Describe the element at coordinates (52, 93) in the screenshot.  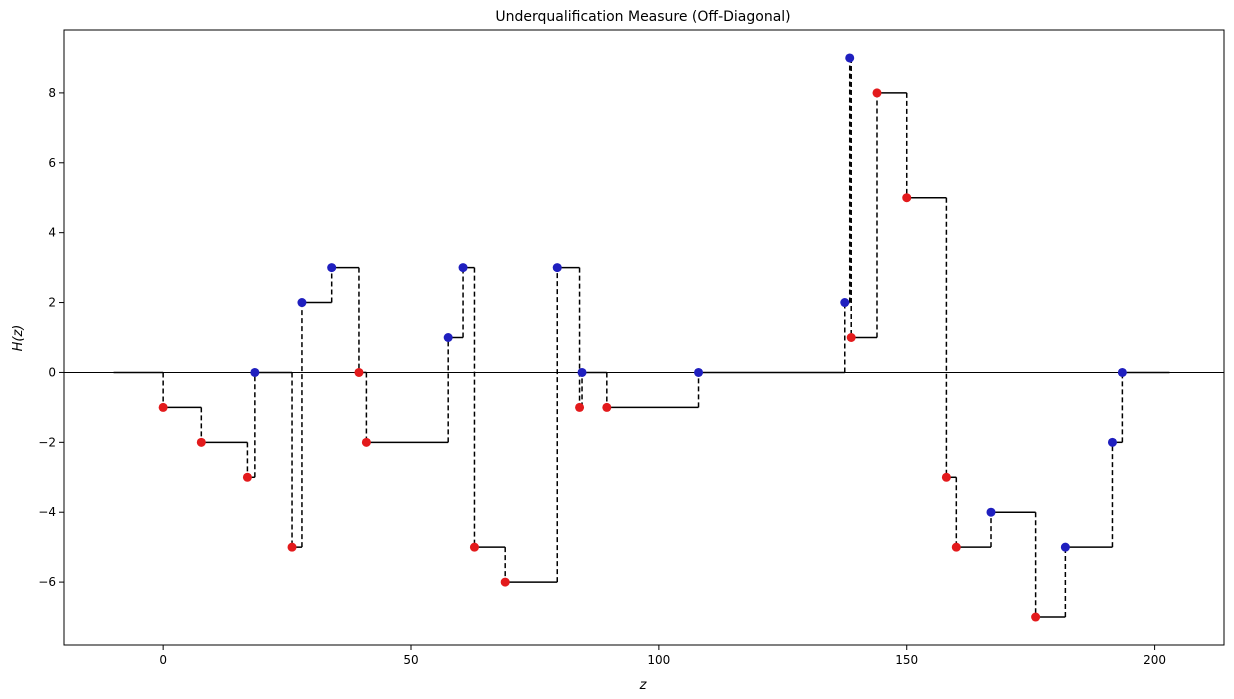
I see `y-tick-label: 8` at that location.